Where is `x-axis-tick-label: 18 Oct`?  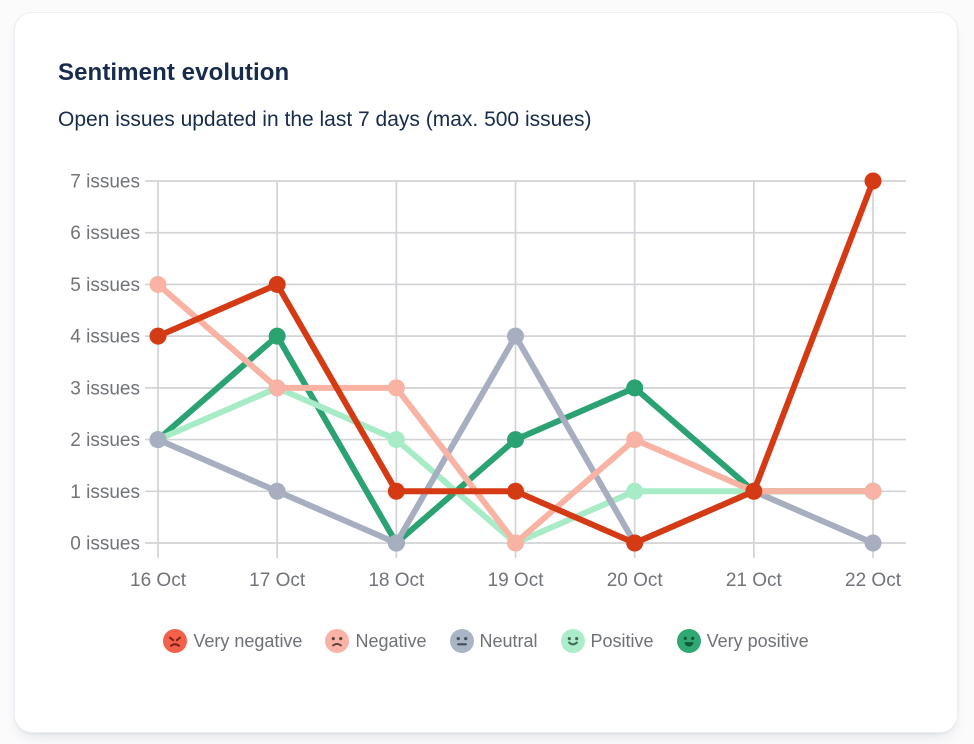 x-axis-tick-label: 18 Oct is located at coordinates (396, 580).